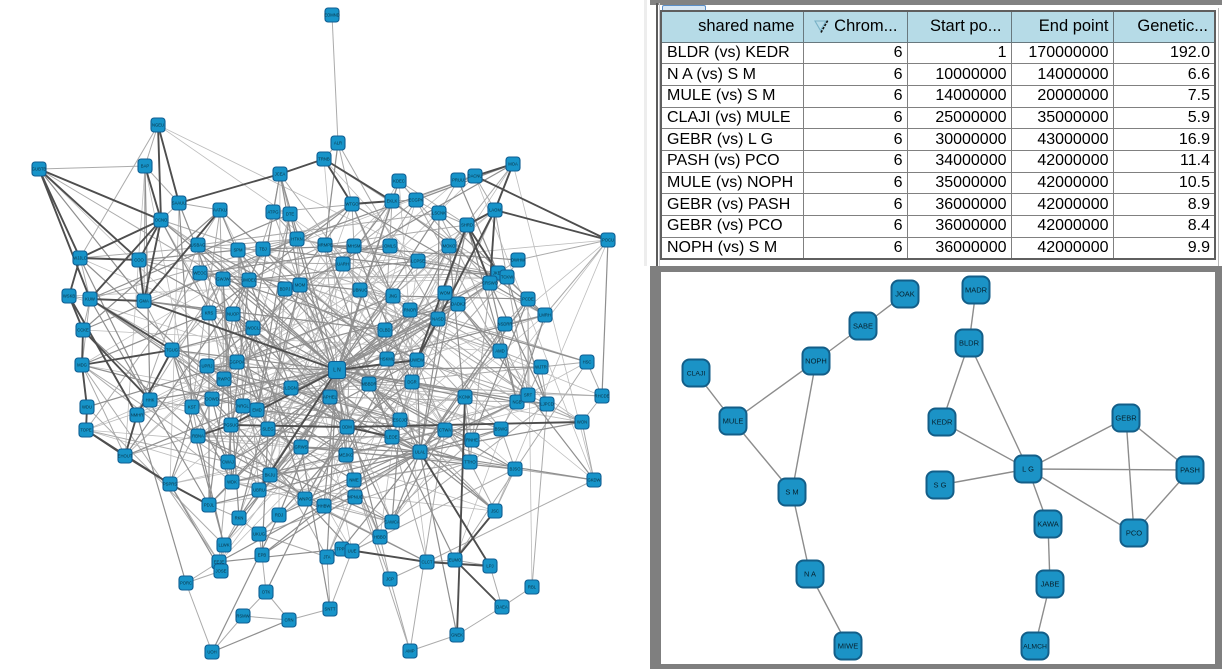  What do you see at coordinates (593, 480) in the screenshot?
I see `svg-text: GKDW` at bounding box center [593, 480].